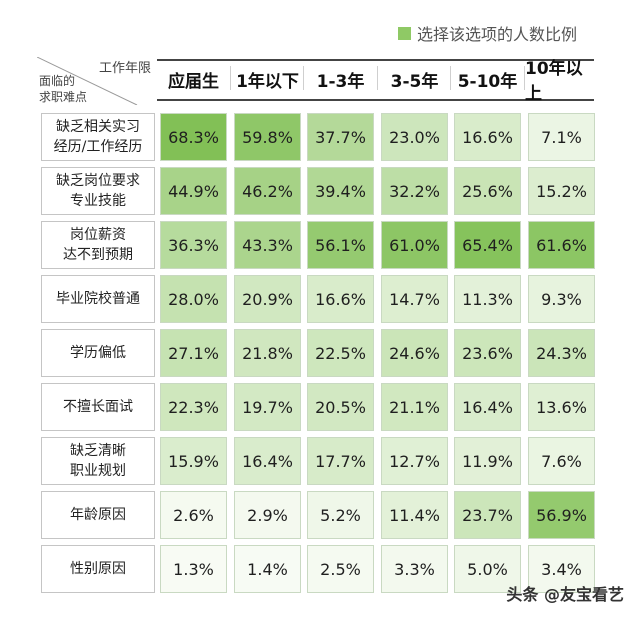 The image size is (640, 617). I want to click on heatmap-cell: 1.4%, so click(267, 569).